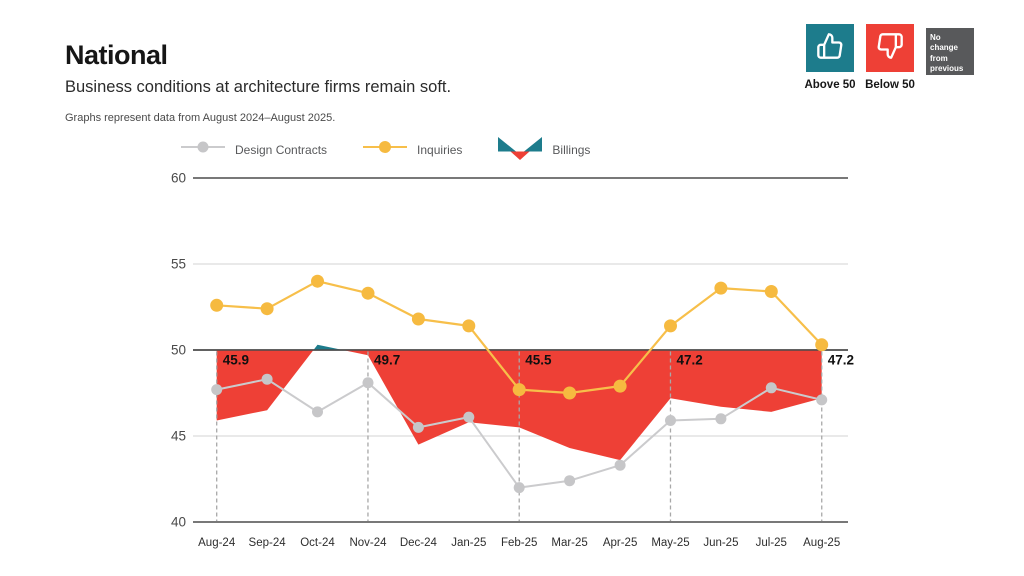  I want to click on inquiries-swatch-icon, so click(385, 149).